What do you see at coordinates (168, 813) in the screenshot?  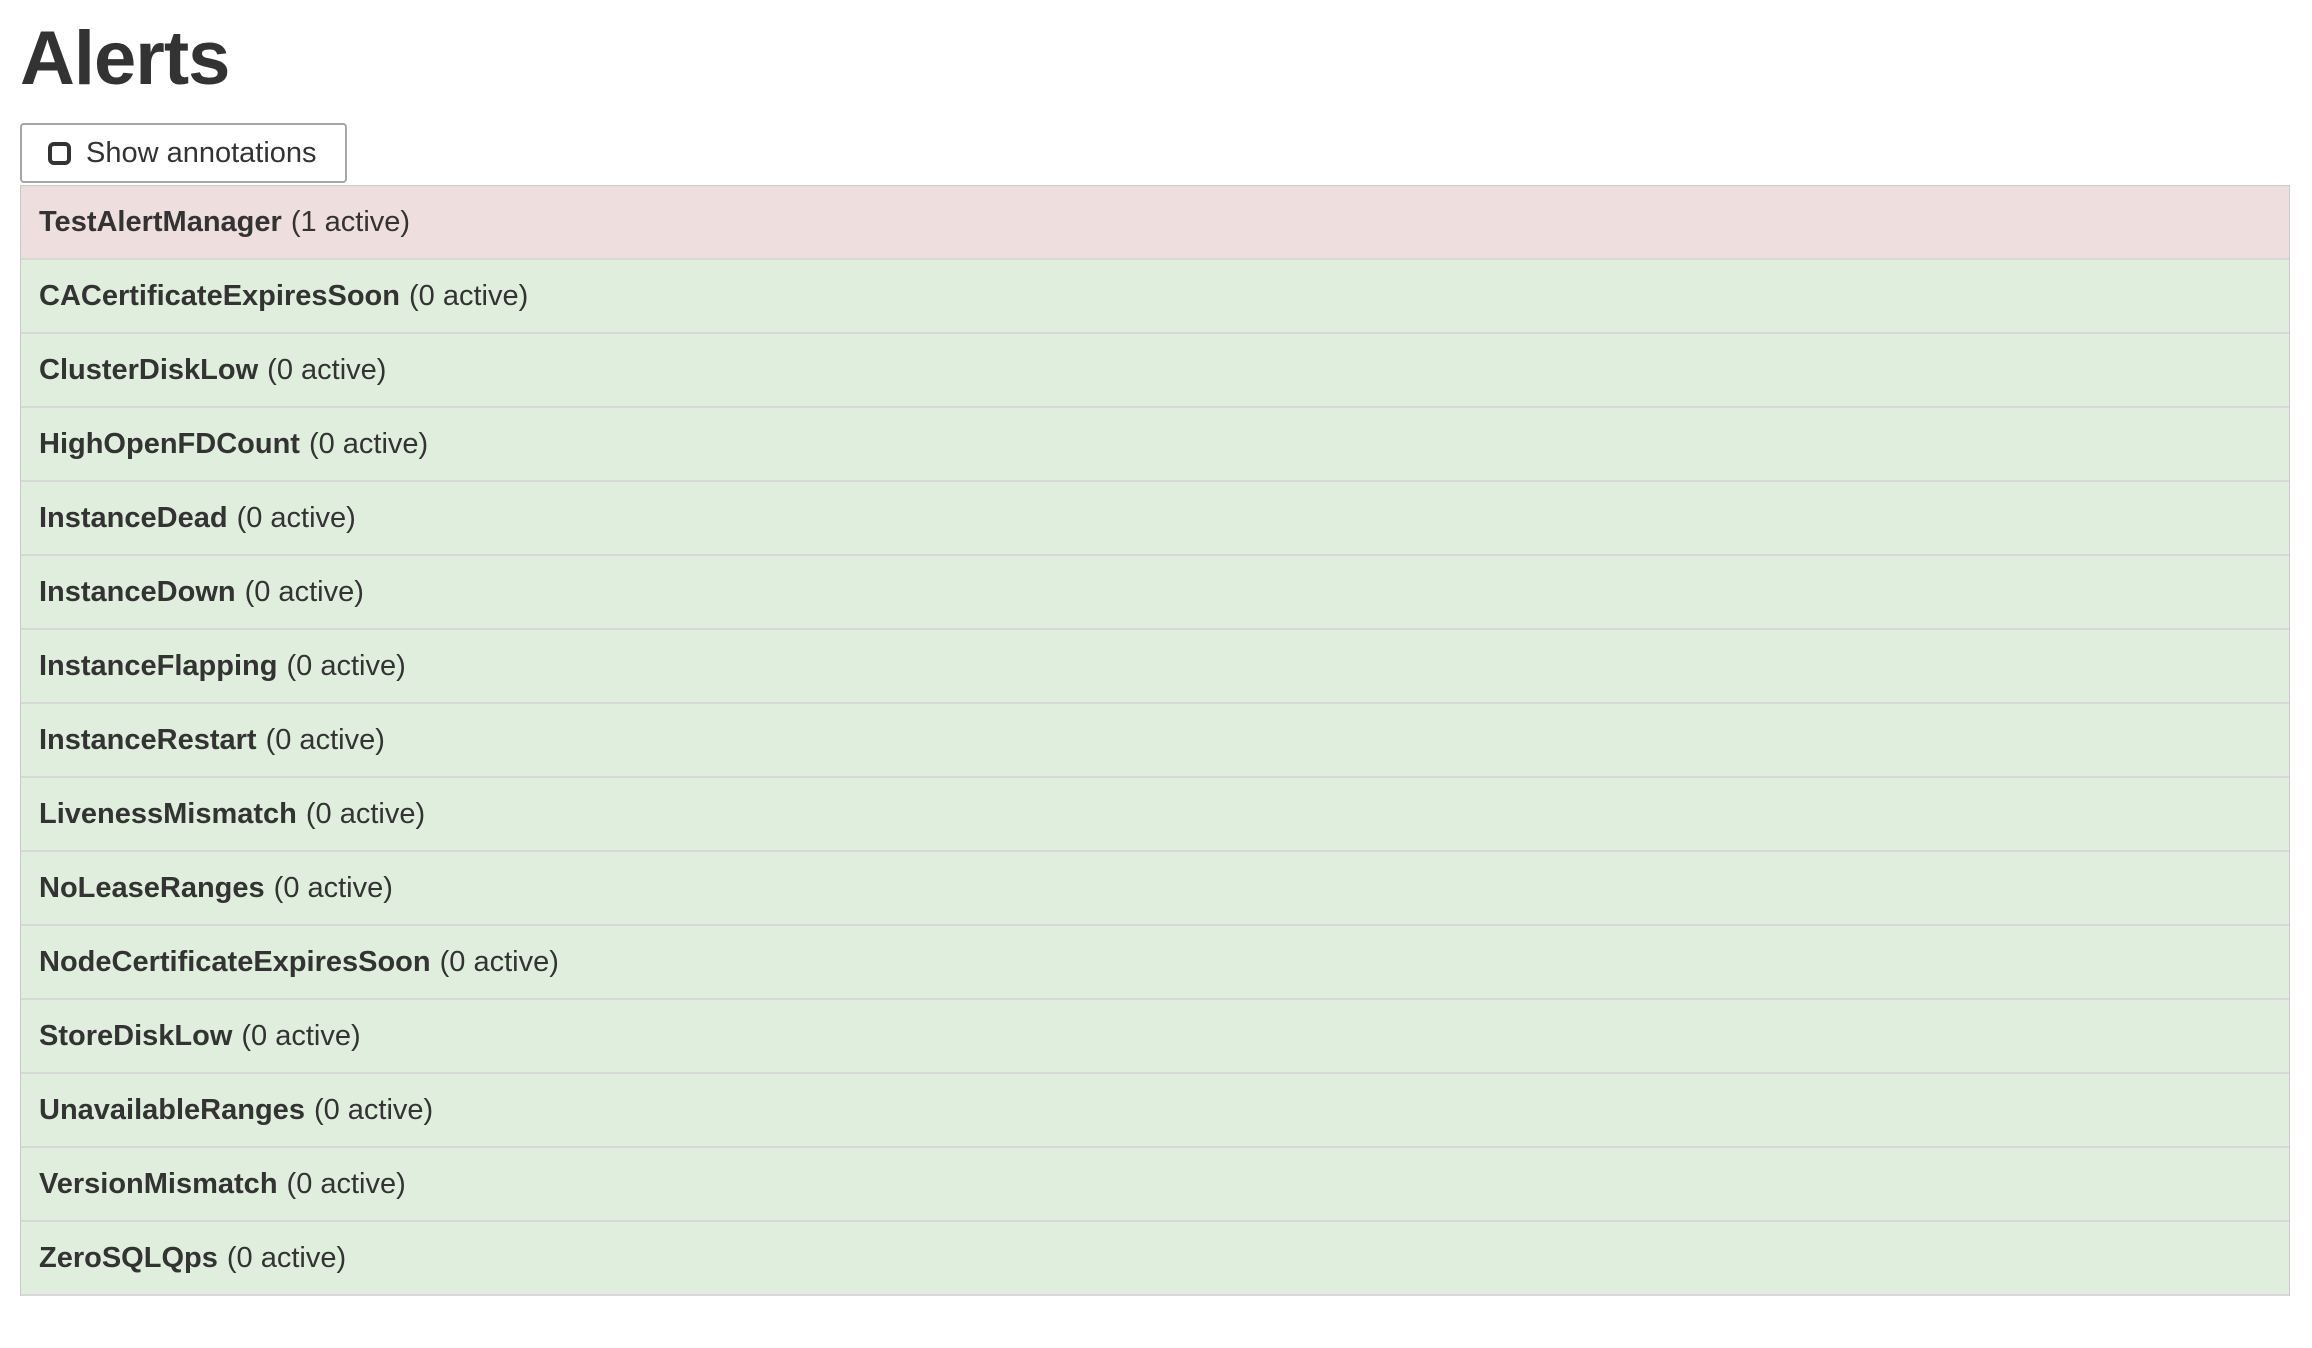 I see `alert-name: LivenessMismatch` at bounding box center [168, 813].